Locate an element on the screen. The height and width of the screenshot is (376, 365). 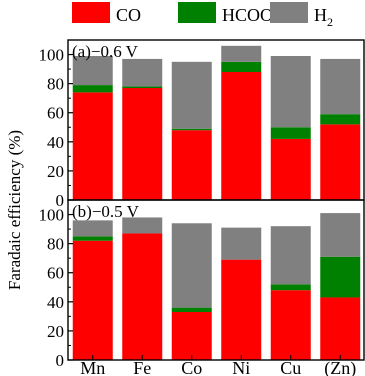
legend-label-0: CO is located at coordinates (128, 15).